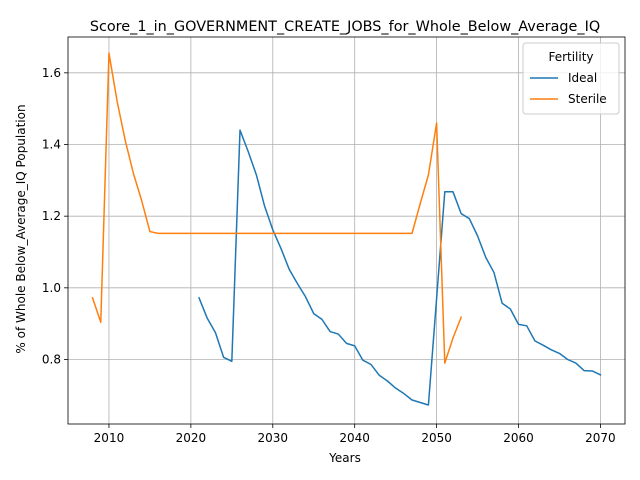  What do you see at coordinates (51, 288) in the screenshot?
I see `y-tick-label: 1.0` at bounding box center [51, 288].